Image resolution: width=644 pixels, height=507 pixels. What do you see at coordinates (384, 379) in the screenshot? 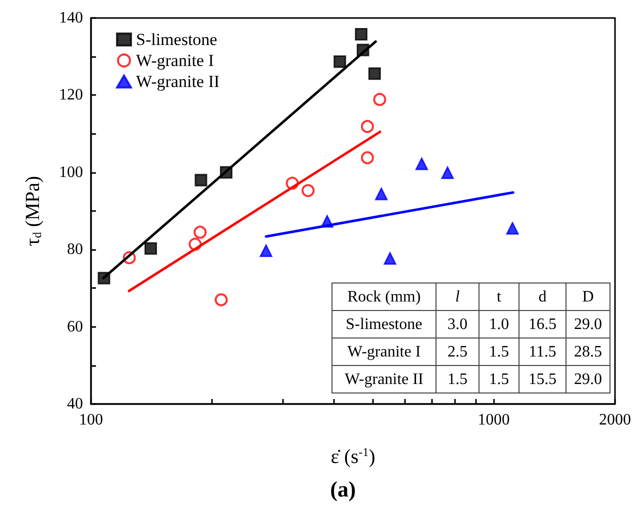
I see `annotation: W-granite II` at bounding box center [384, 379].